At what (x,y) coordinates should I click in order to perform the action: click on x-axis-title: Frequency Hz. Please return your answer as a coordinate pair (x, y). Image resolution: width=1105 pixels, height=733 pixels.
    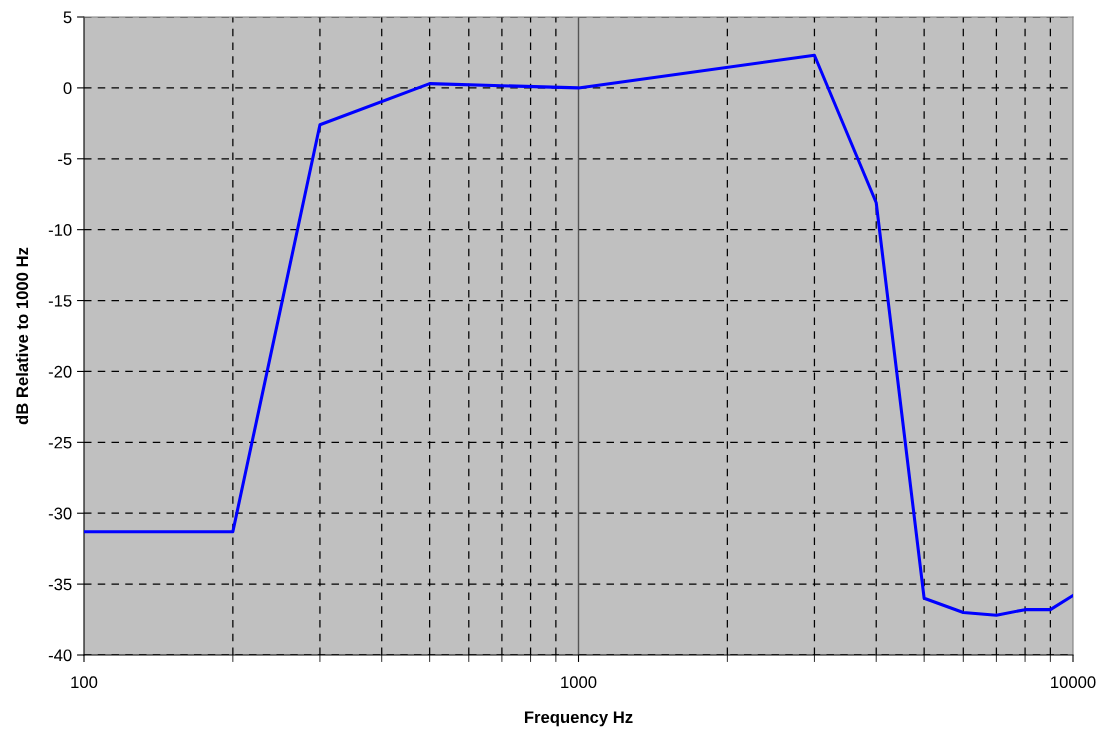
    Looking at the image, I should click on (578, 719).